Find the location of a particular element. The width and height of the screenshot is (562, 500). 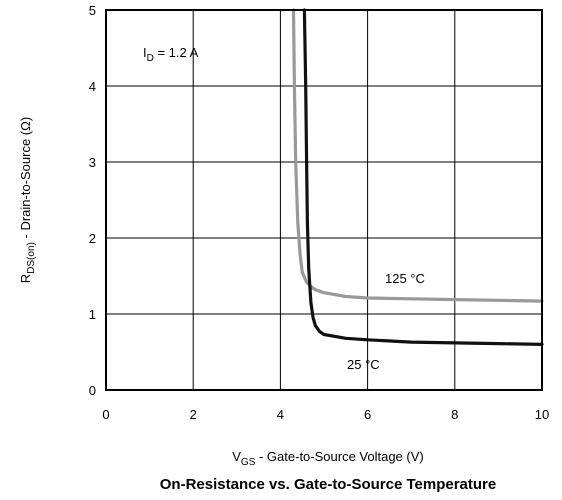

x-axis-label-subscript: GS is located at coordinates (248, 462).